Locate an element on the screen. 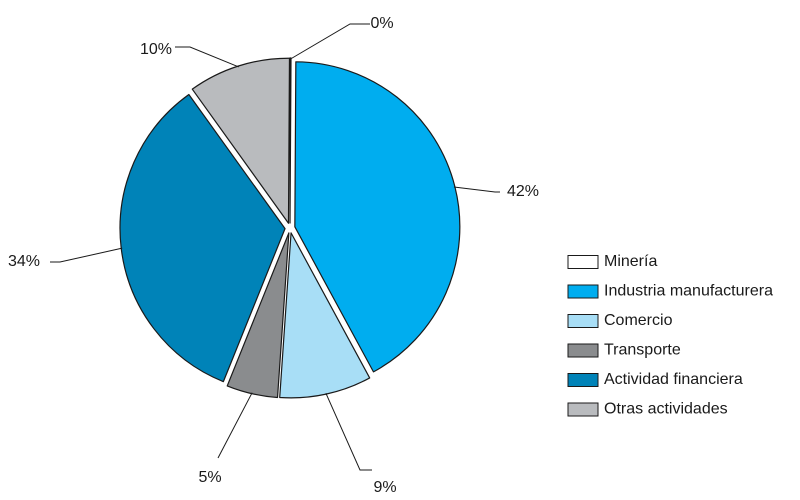 This screenshot has height=500, width=800. leader-line-transporte is located at coordinates (235, 425).